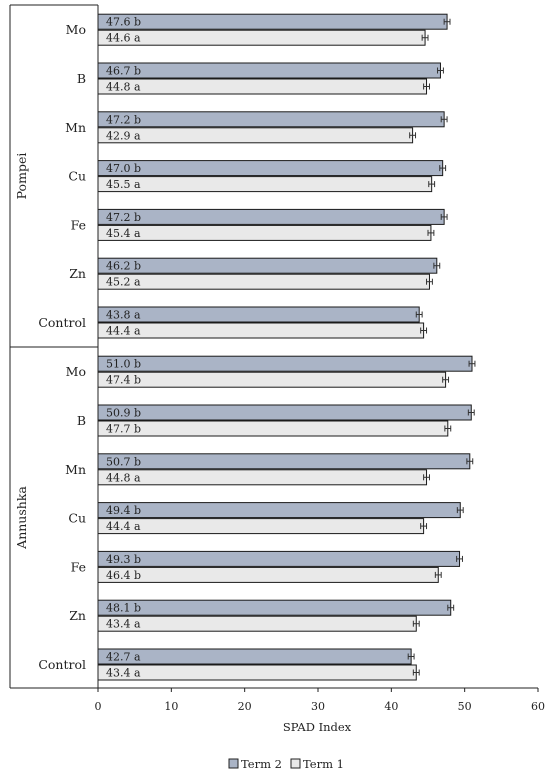  I want to click on category-label-annushka-mn: Mn, so click(75, 469).